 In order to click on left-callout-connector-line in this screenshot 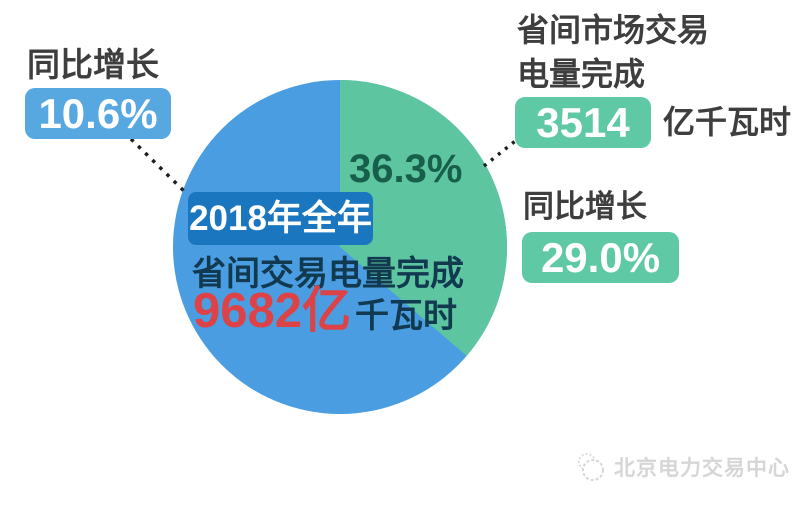, I will do `click(158, 166)`.